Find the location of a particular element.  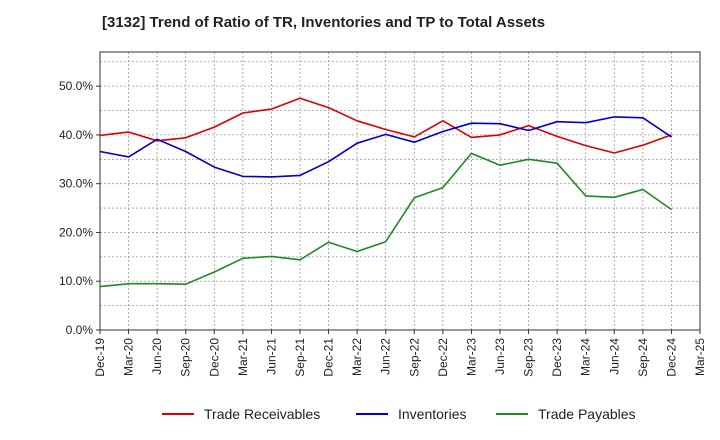

x-tick-label: Sep-23 is located at coordinates (529, 357).